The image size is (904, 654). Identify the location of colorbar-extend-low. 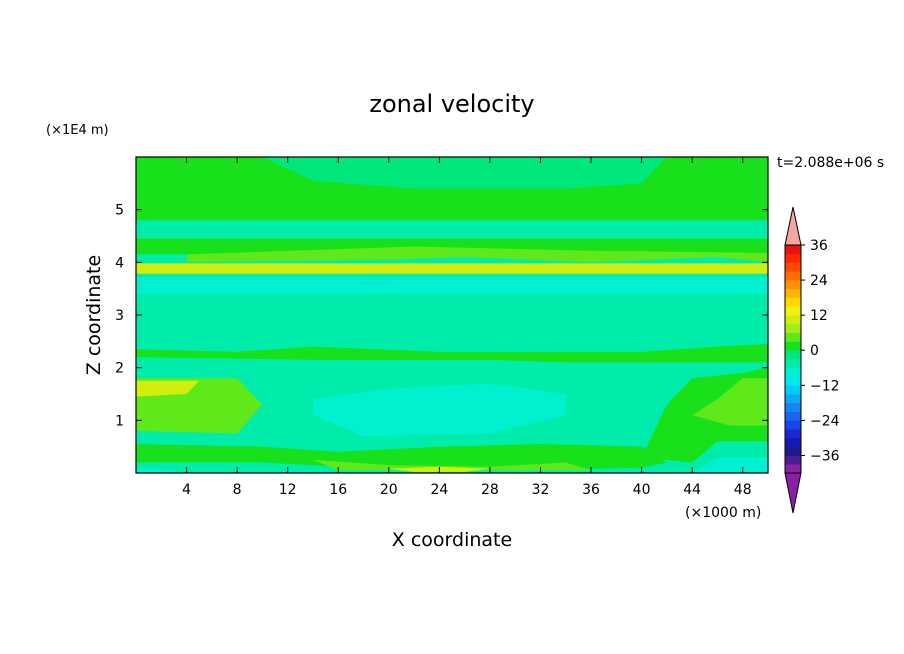
(793, 493).